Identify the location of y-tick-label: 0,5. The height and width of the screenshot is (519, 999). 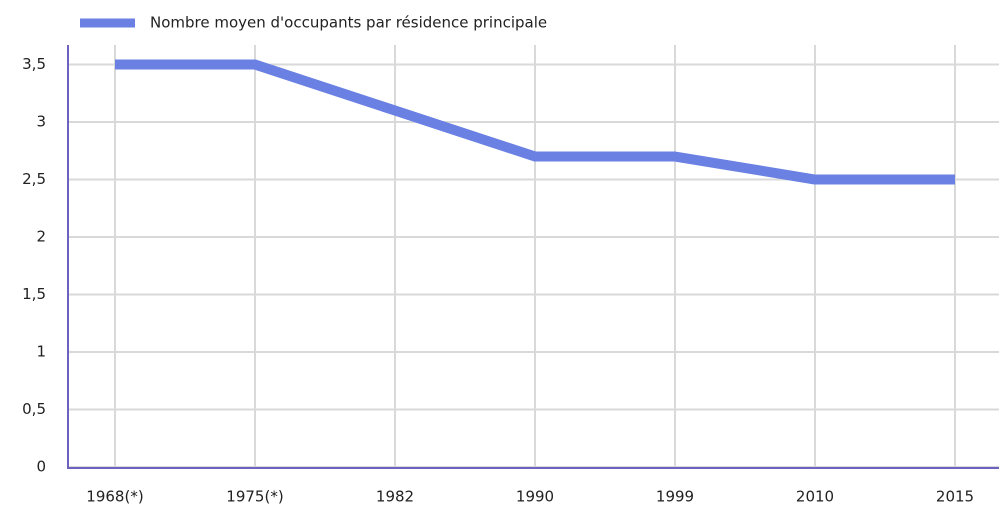
(34, 409).